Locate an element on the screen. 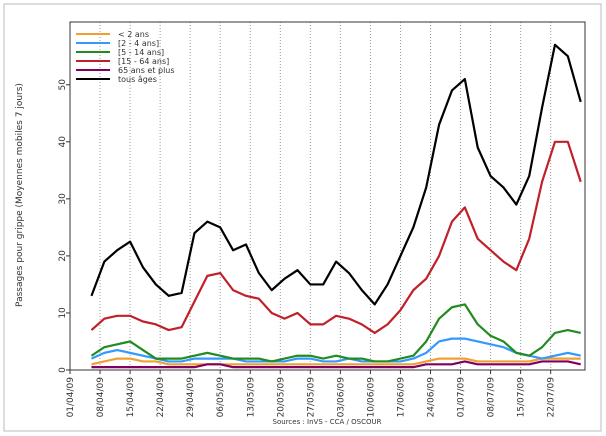 The width and height of the screenshot is (606, 436). x-tick-label: 17/06/09 is located at coordinates (401, 397).